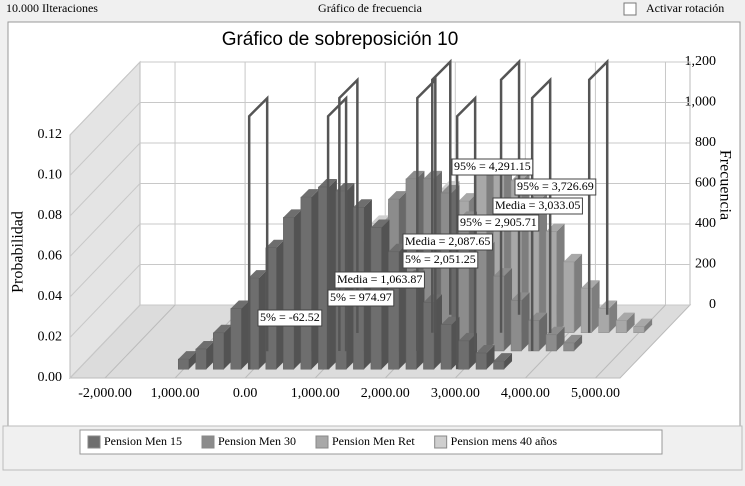  I want to click on marker-label: Media = 3,033.05, so click(537, 205).